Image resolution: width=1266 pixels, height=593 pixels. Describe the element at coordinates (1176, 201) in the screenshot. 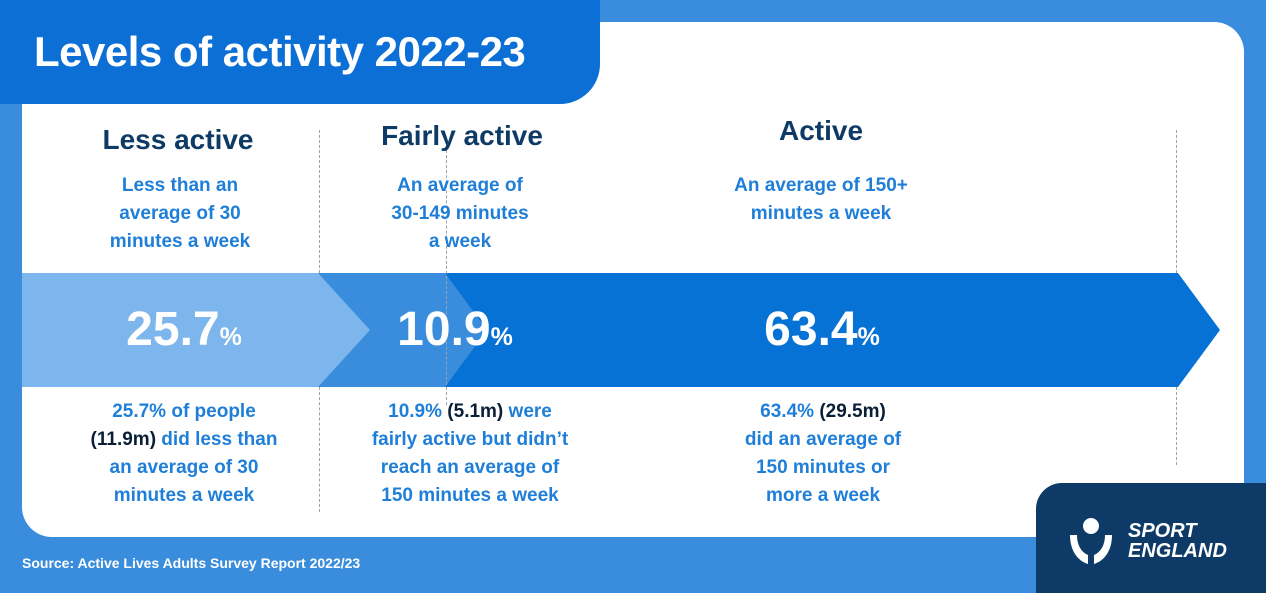

I see `divider-3-top` at that location.